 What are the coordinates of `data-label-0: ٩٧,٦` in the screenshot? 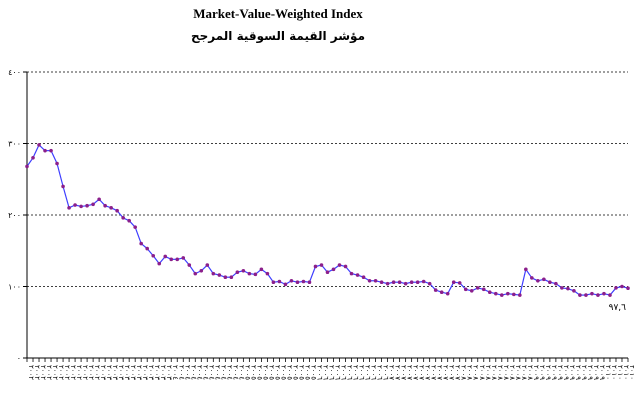 It's located at (618, 308).